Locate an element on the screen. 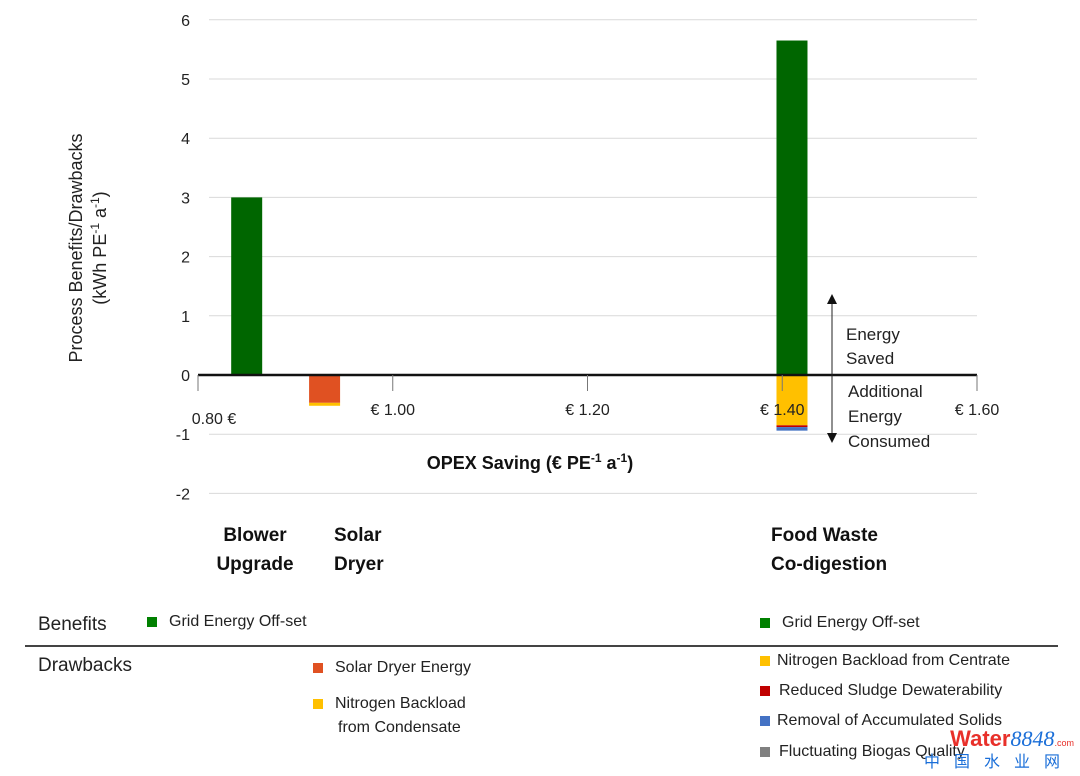 This screenshot has height=776, width=1080. y-tick-label: 1 is located at coordinates (185, 317).